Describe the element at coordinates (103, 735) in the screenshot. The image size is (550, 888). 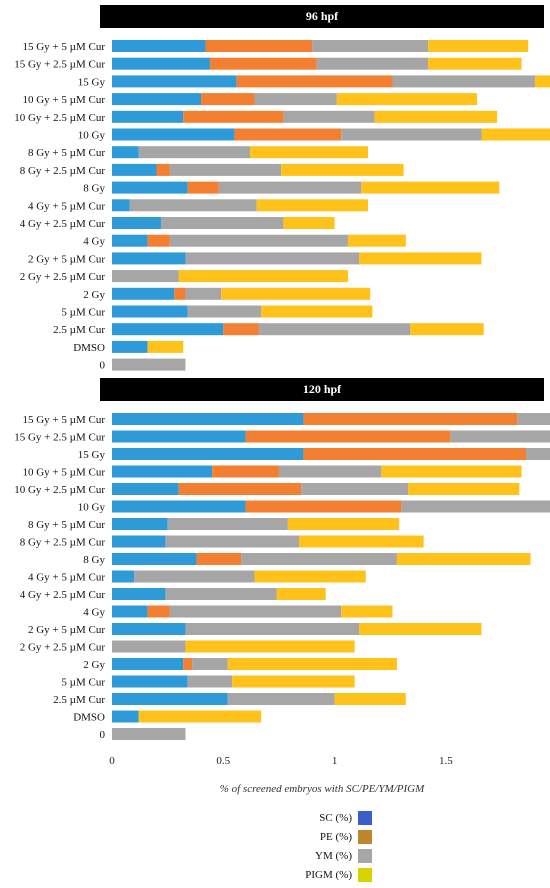
I see `category-label: 0` at that location.